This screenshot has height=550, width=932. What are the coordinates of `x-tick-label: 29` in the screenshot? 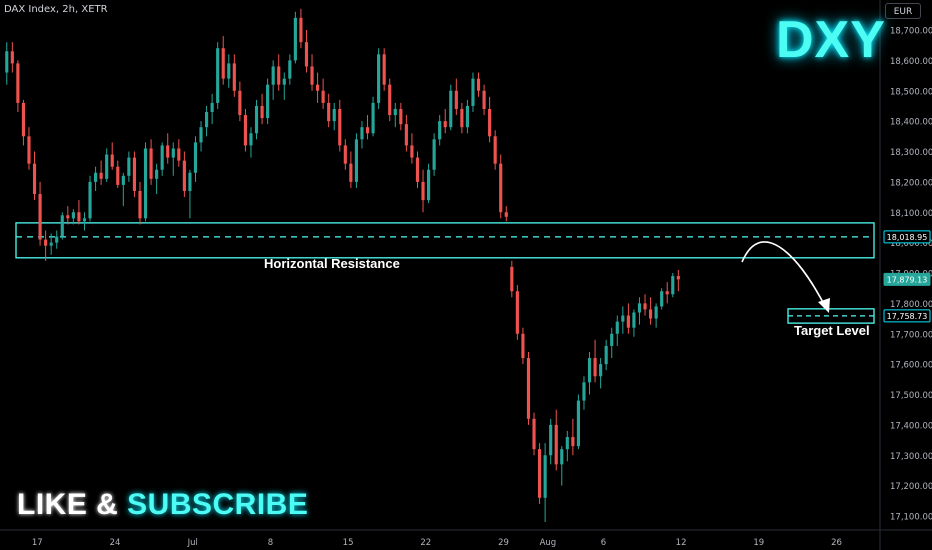 It's located at (503, 543).